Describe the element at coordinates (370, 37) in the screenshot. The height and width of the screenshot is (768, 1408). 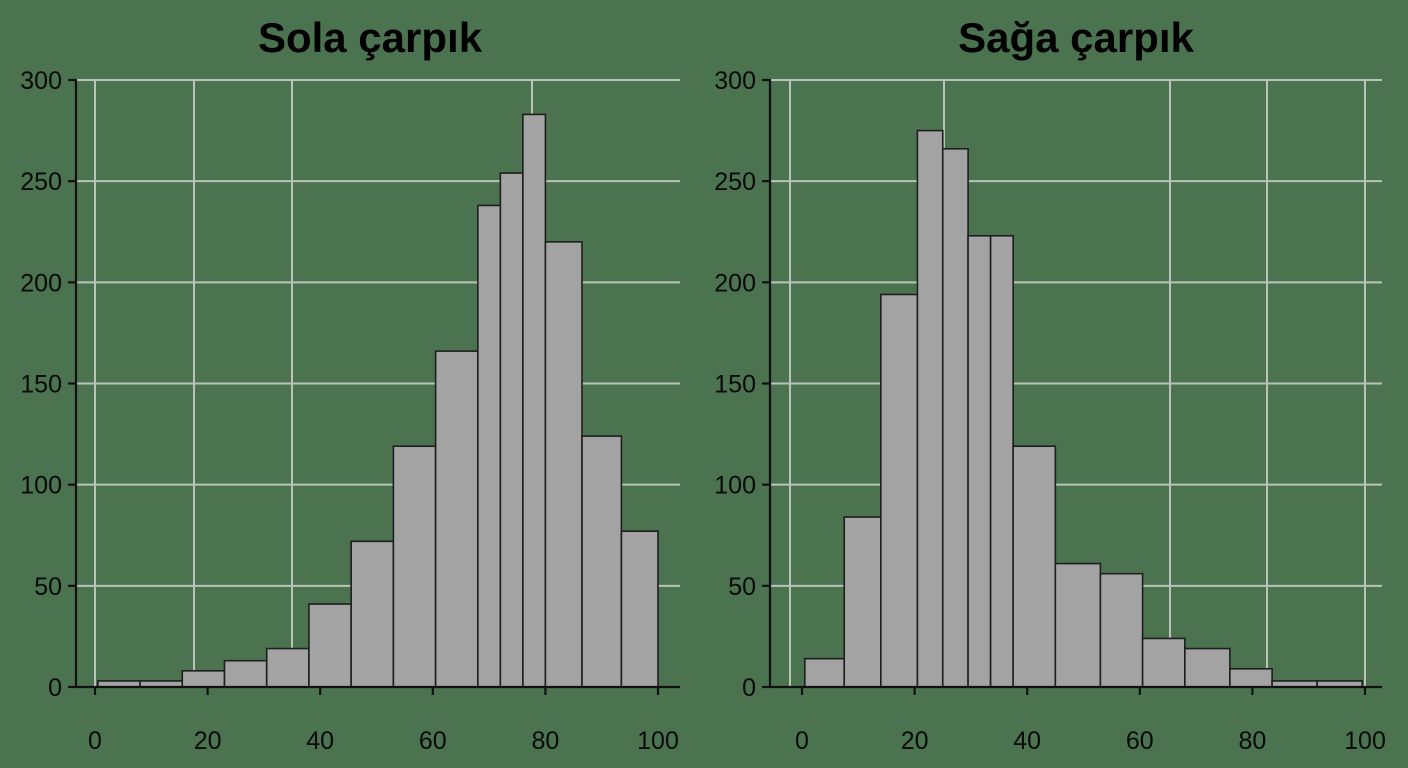
I see `panel-title: Sola çarpık` at that location.